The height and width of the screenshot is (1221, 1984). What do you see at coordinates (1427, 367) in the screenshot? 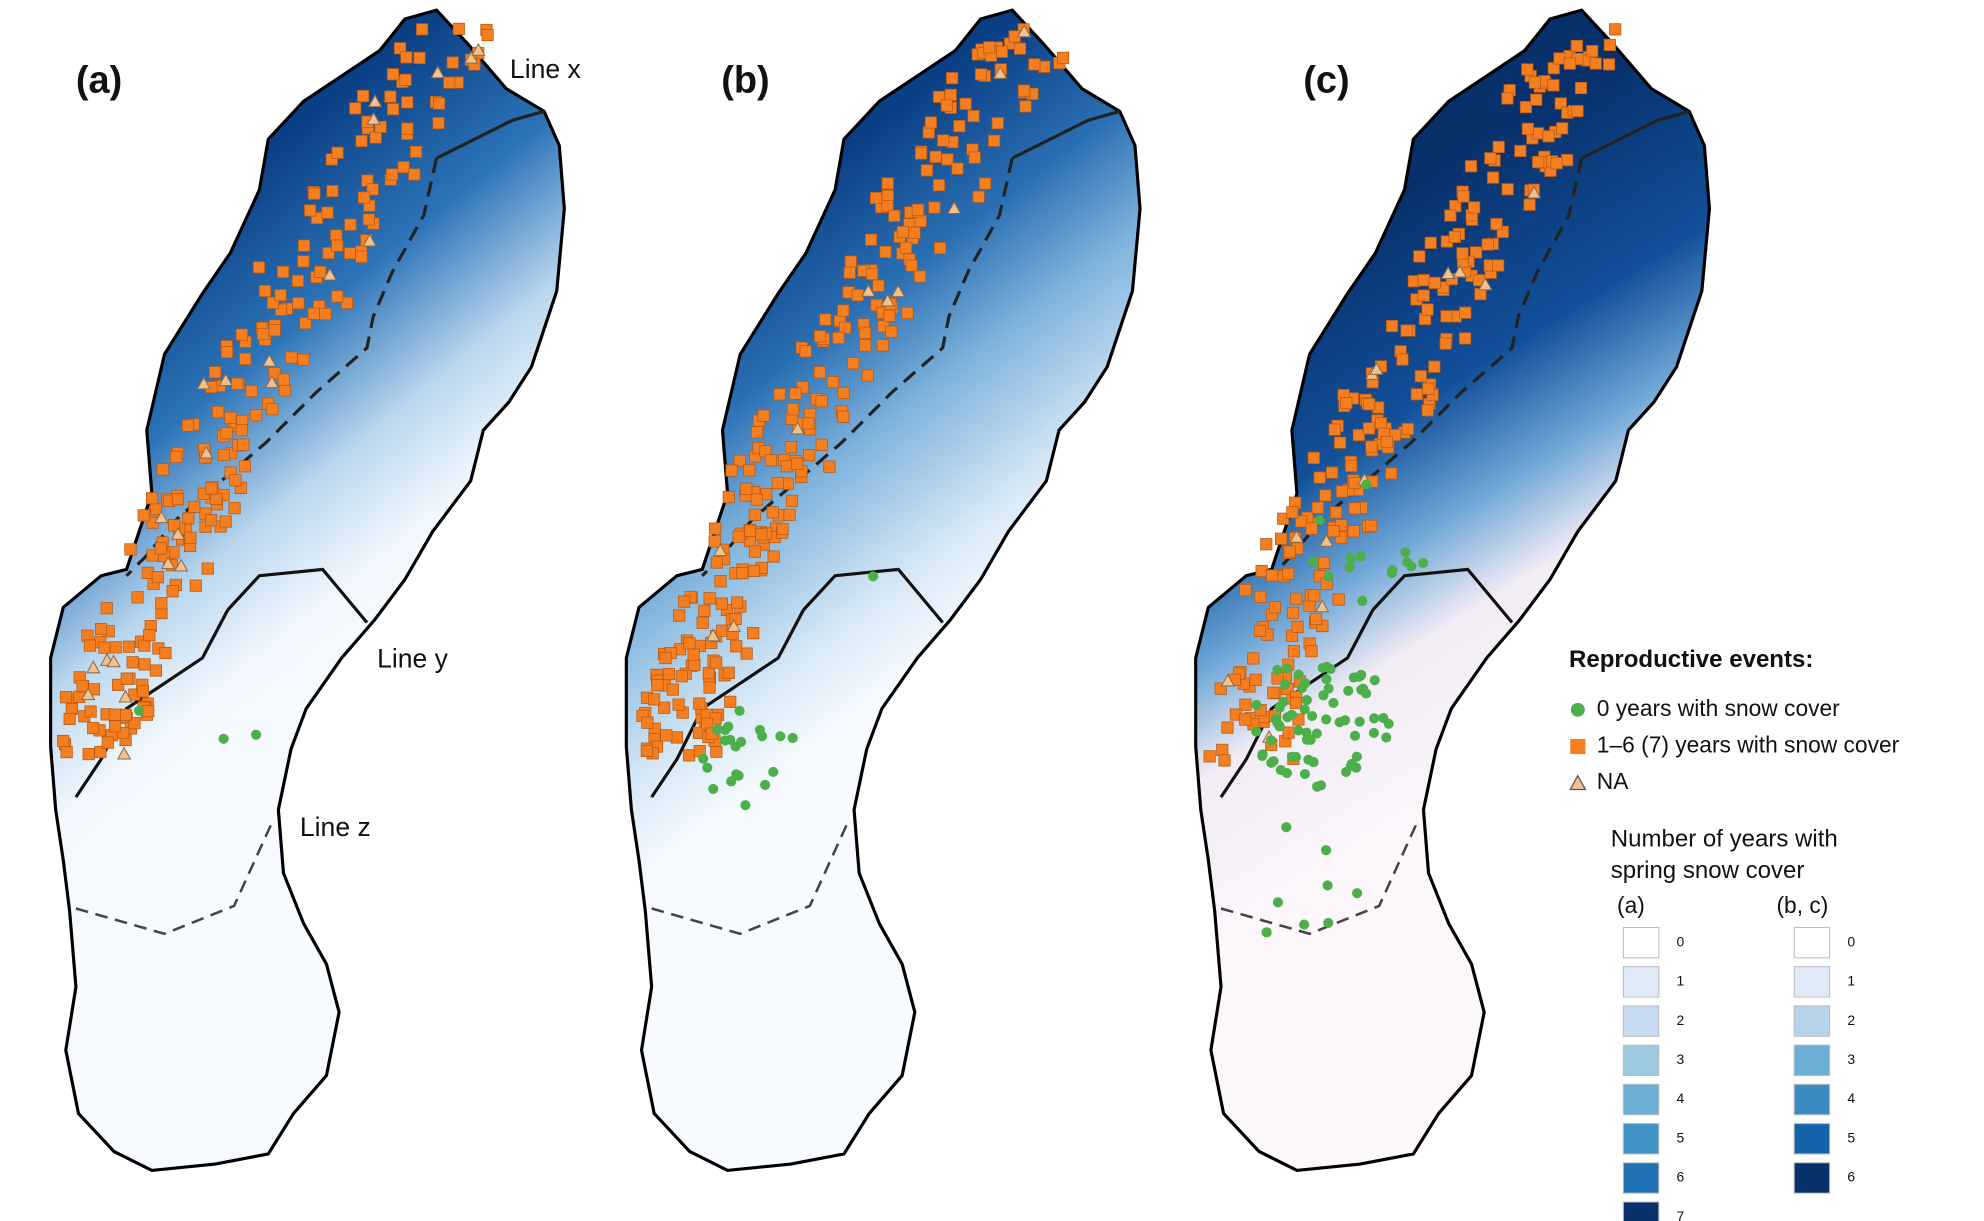
I see `dashed-line` at bounding box center [1427, 367].